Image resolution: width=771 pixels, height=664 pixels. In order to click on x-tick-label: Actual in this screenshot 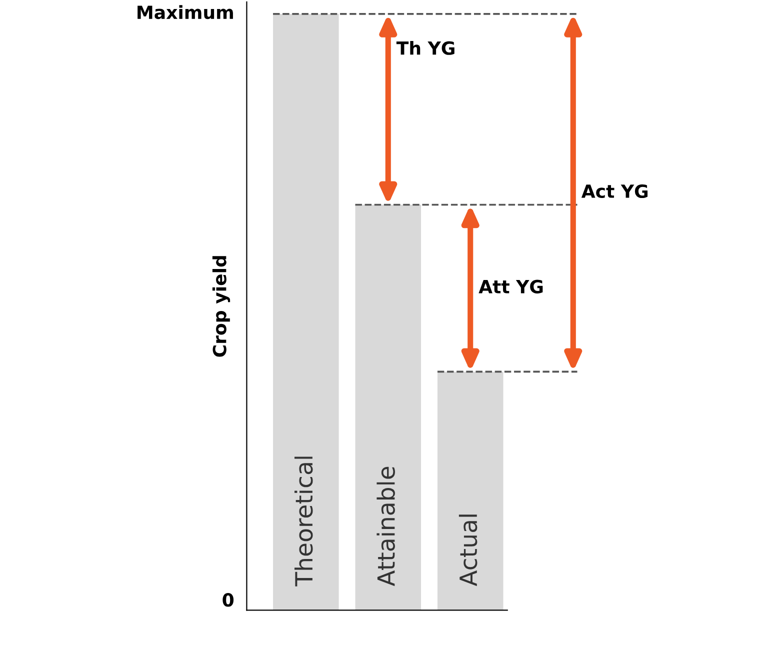, I will do `click(468, 550)`.